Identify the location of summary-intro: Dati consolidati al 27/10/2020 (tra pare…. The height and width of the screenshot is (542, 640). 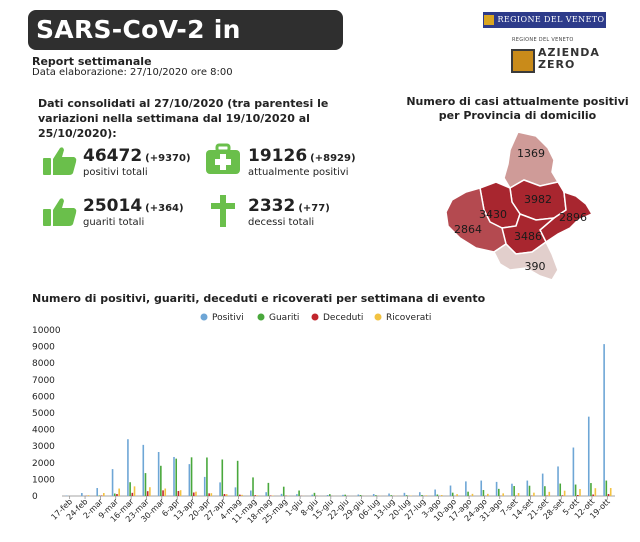
(183, 118).